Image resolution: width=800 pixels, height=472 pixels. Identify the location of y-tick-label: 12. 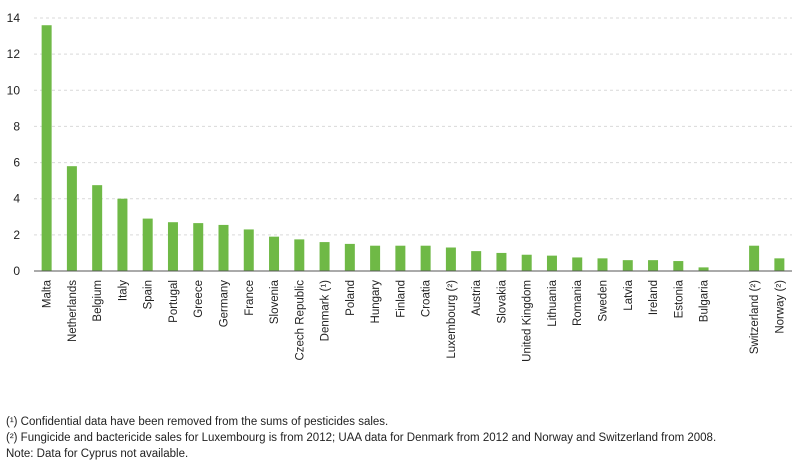
(14, 54).